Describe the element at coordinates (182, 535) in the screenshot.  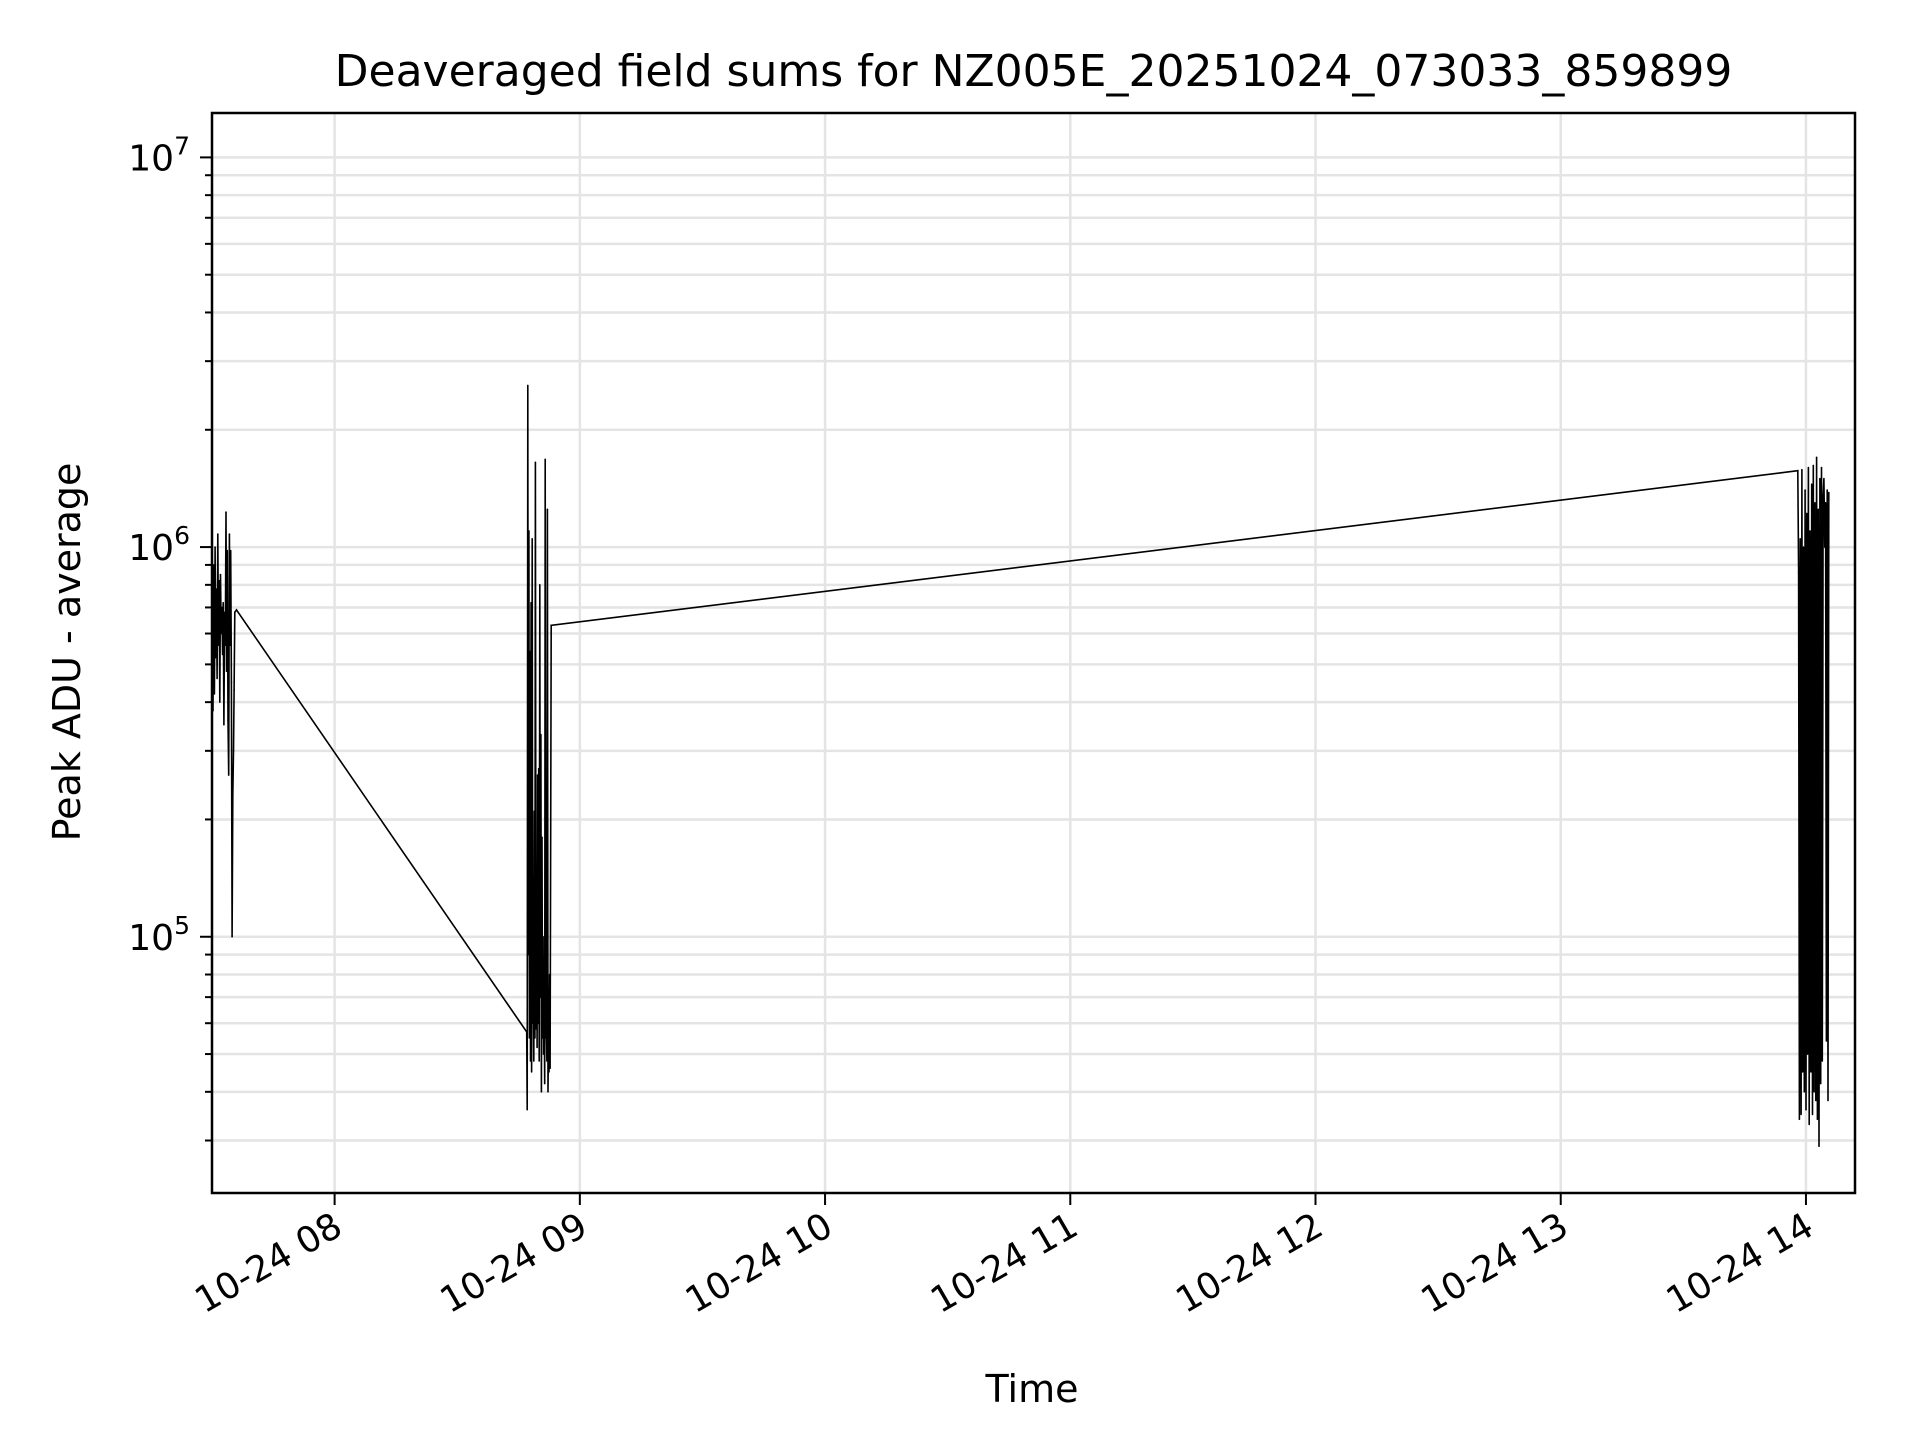
I see `y-tick-label-exponent: 6` at that location.